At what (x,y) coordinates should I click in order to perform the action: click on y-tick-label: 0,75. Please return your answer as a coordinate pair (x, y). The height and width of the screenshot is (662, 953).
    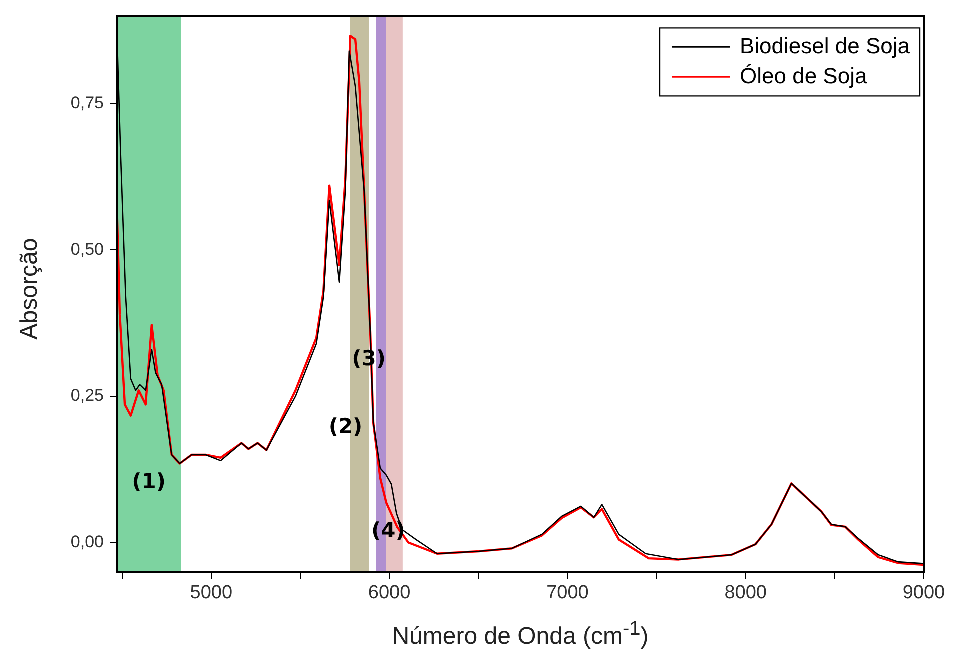
    Looking at the image, I should click on (87, 103).